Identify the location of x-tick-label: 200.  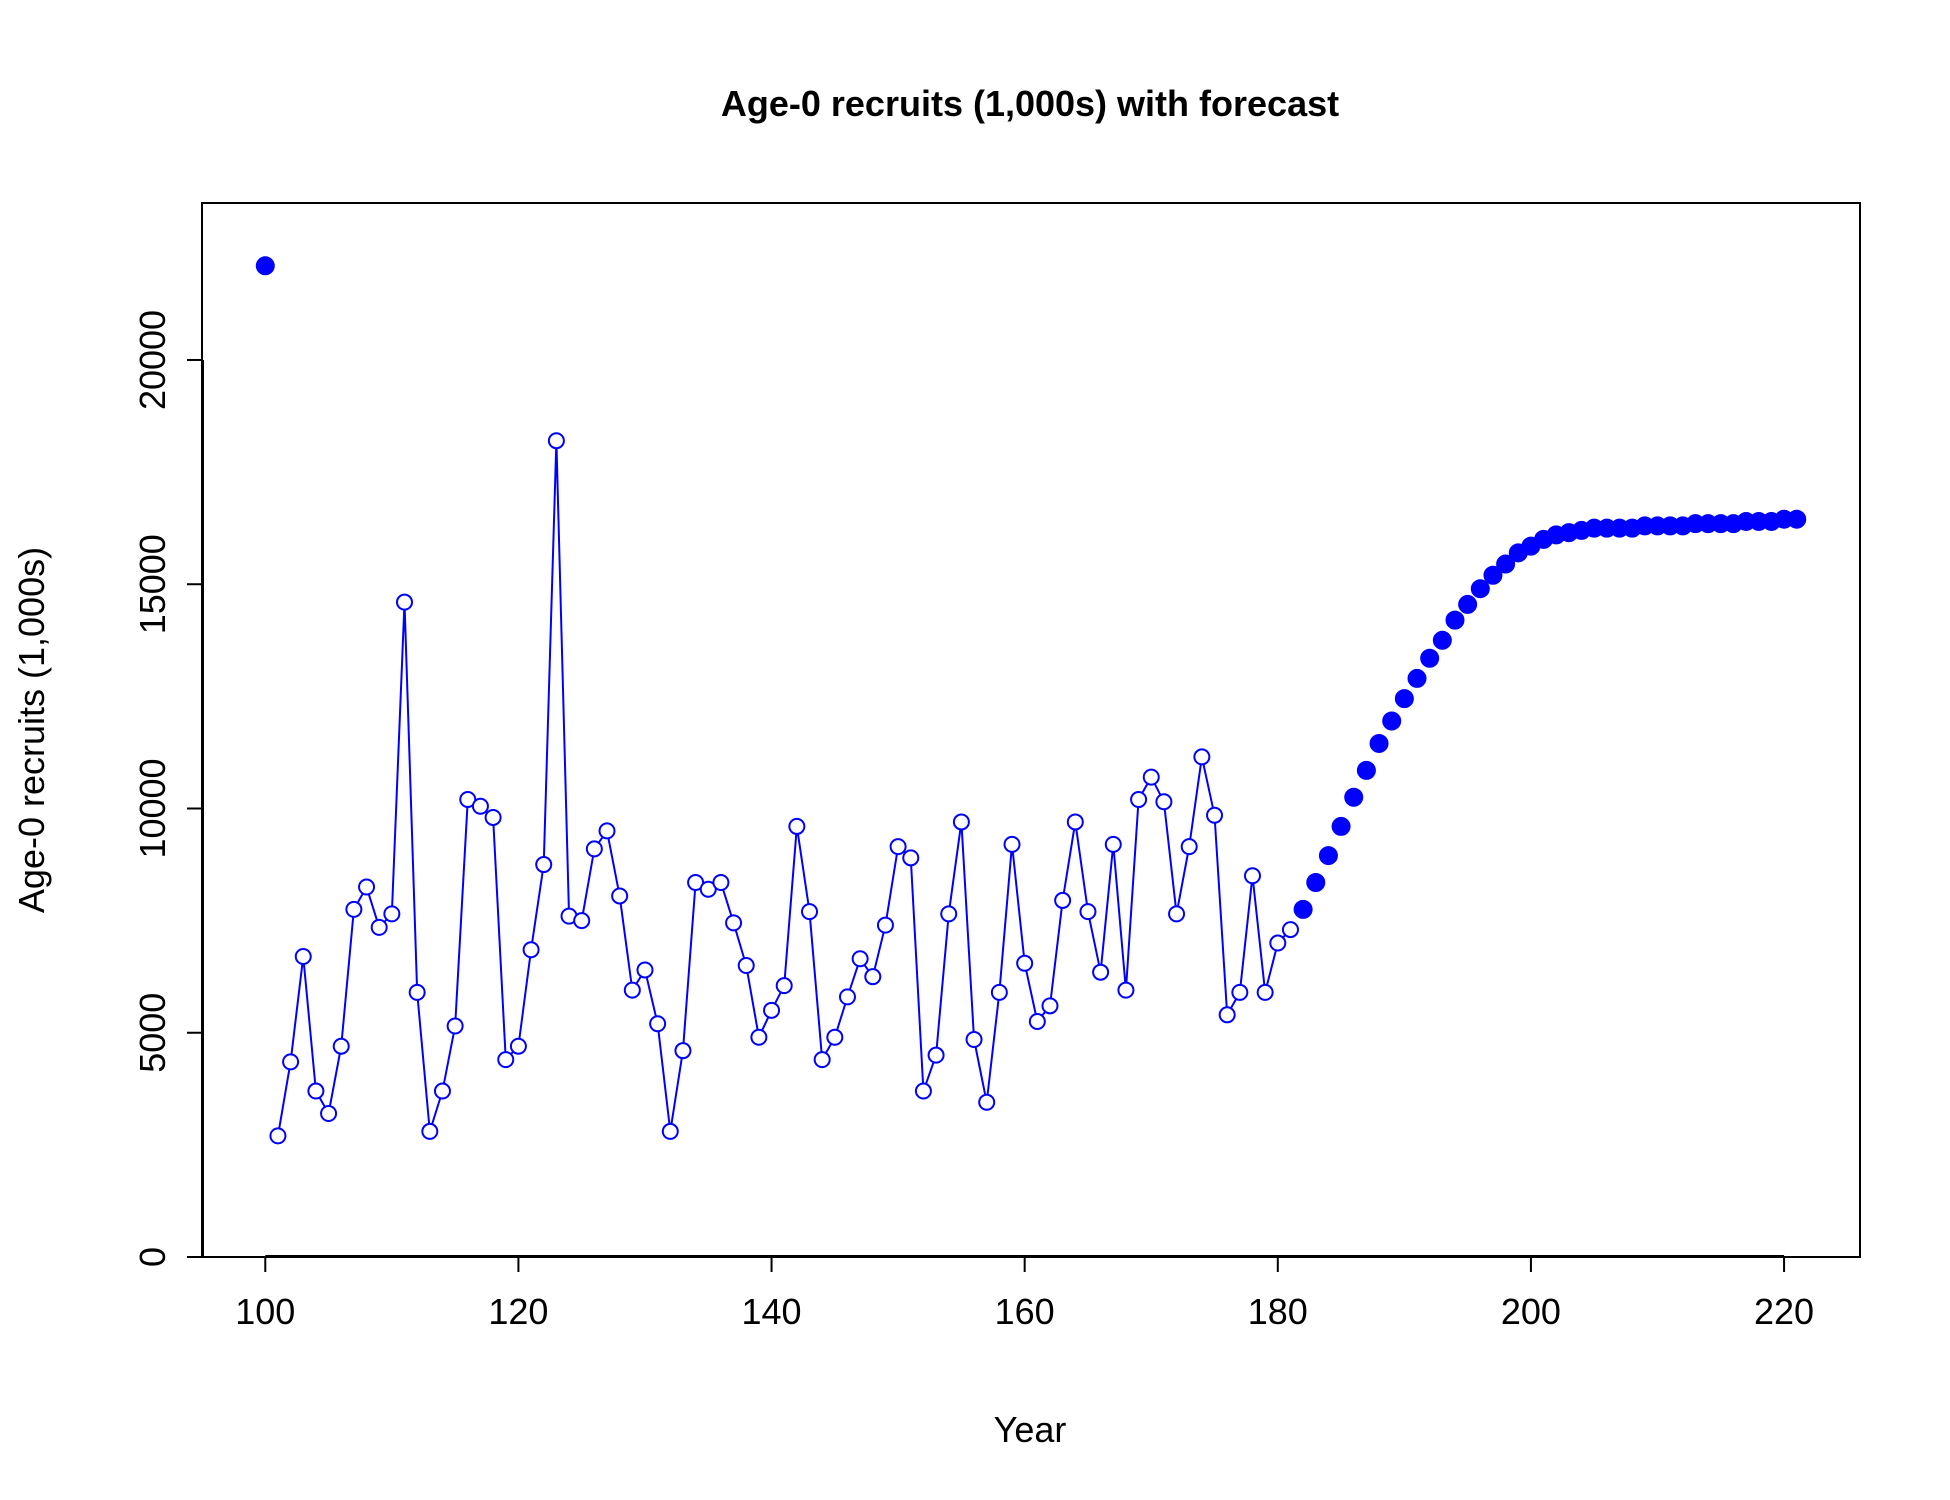
(1531, 1311).